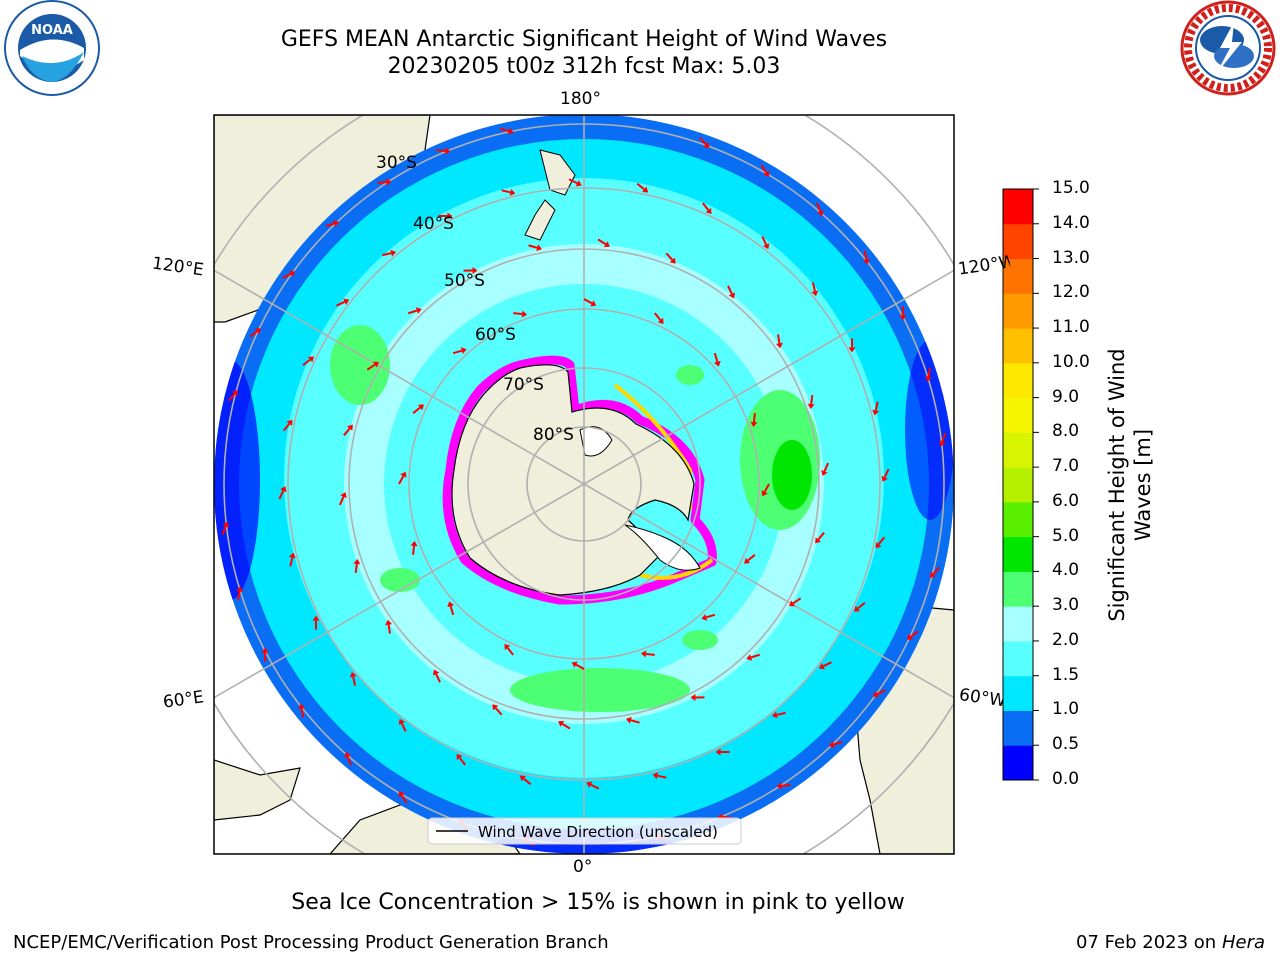  Describe the element at coordinates (433, 224) in the screenshot. I see `lat-label-40s: 40°S` at that location.